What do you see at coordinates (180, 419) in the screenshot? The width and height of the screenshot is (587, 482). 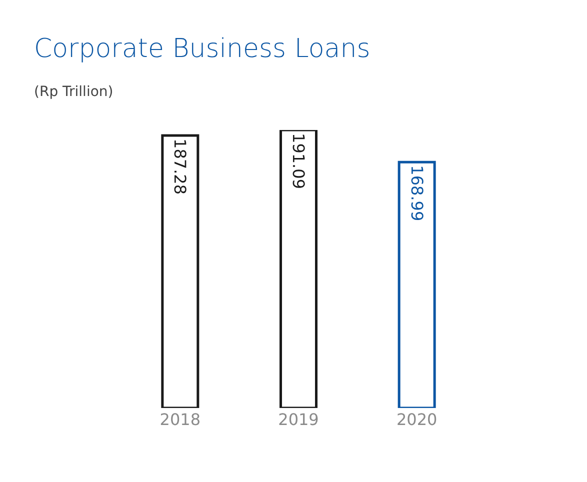 I see `x-tick-label: 2018` at bounding box center [180, 419].